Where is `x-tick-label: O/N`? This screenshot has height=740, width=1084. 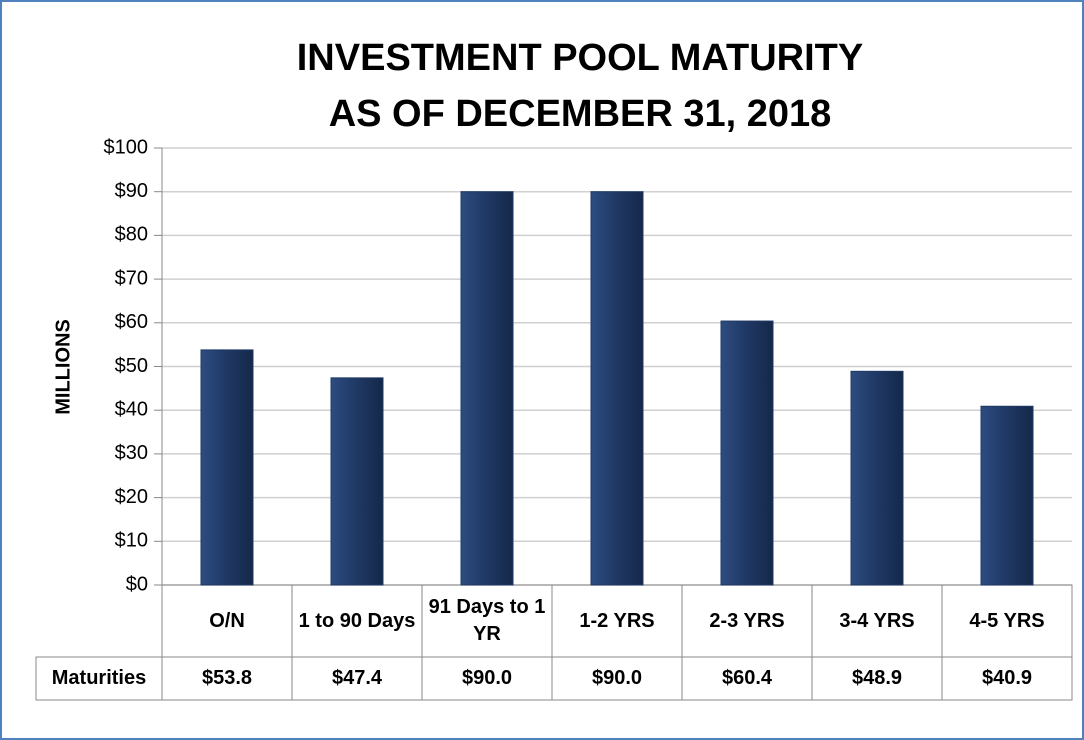 x-tick-label: O/N is located at coordinates (227, 620).